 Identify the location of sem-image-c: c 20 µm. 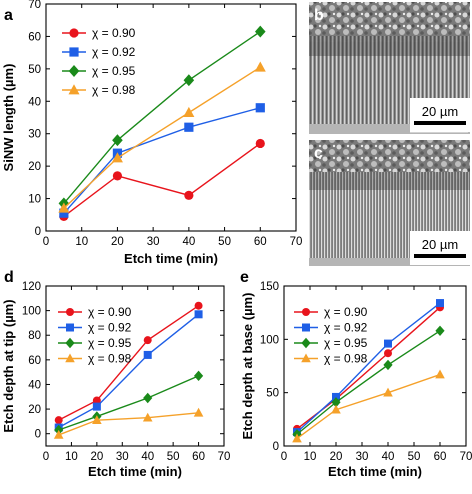
(389, 203).